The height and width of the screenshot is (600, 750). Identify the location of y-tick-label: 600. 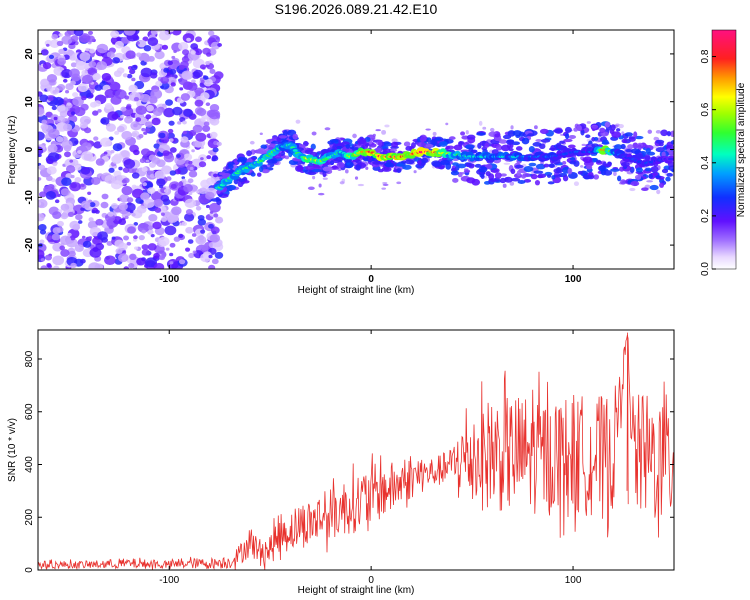
(29, 411).